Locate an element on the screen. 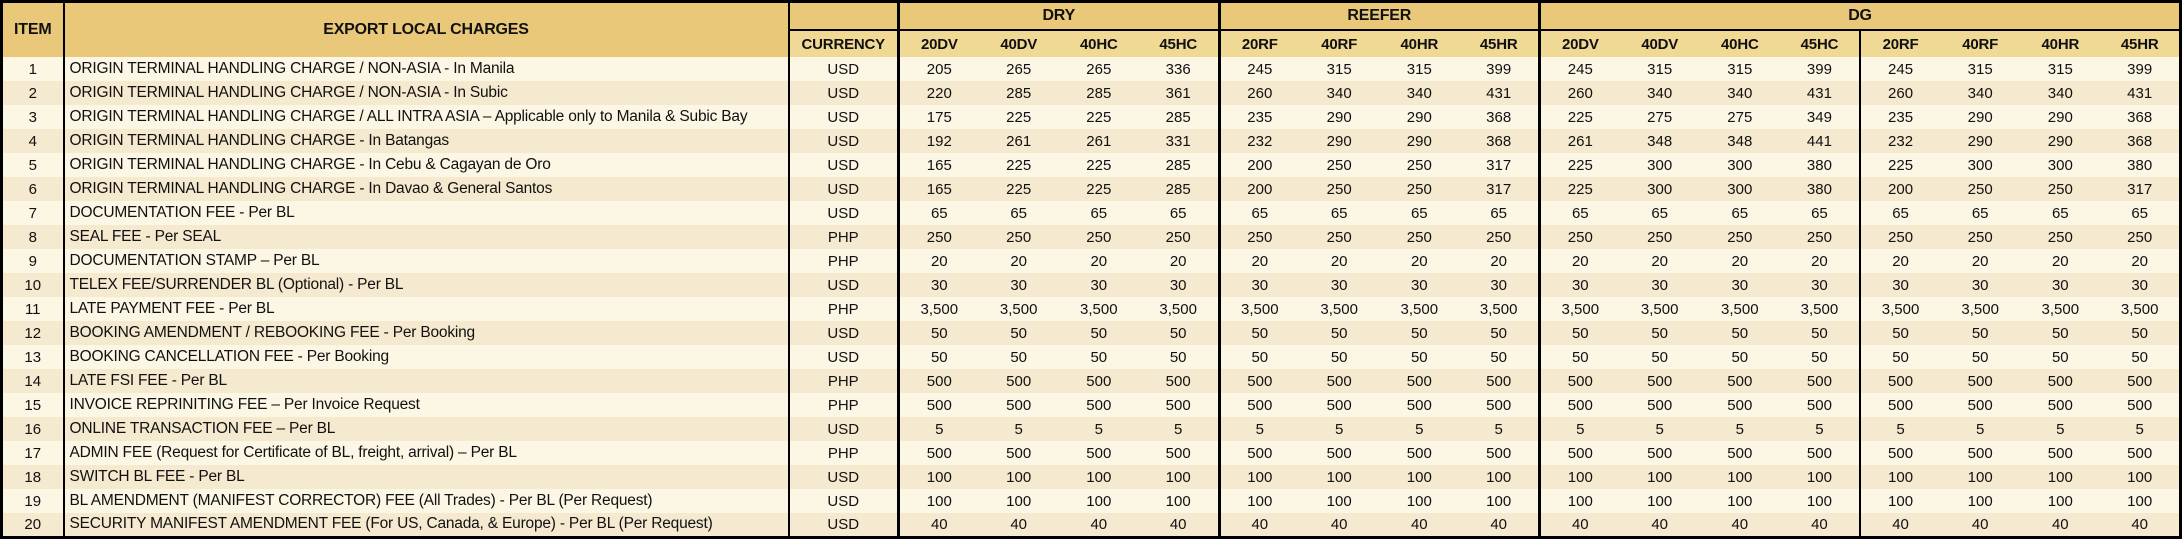 Image resolution: width=2182 pixels, height=539 pixels. item-number-cell: 3 is located at coordinates (33, 117).